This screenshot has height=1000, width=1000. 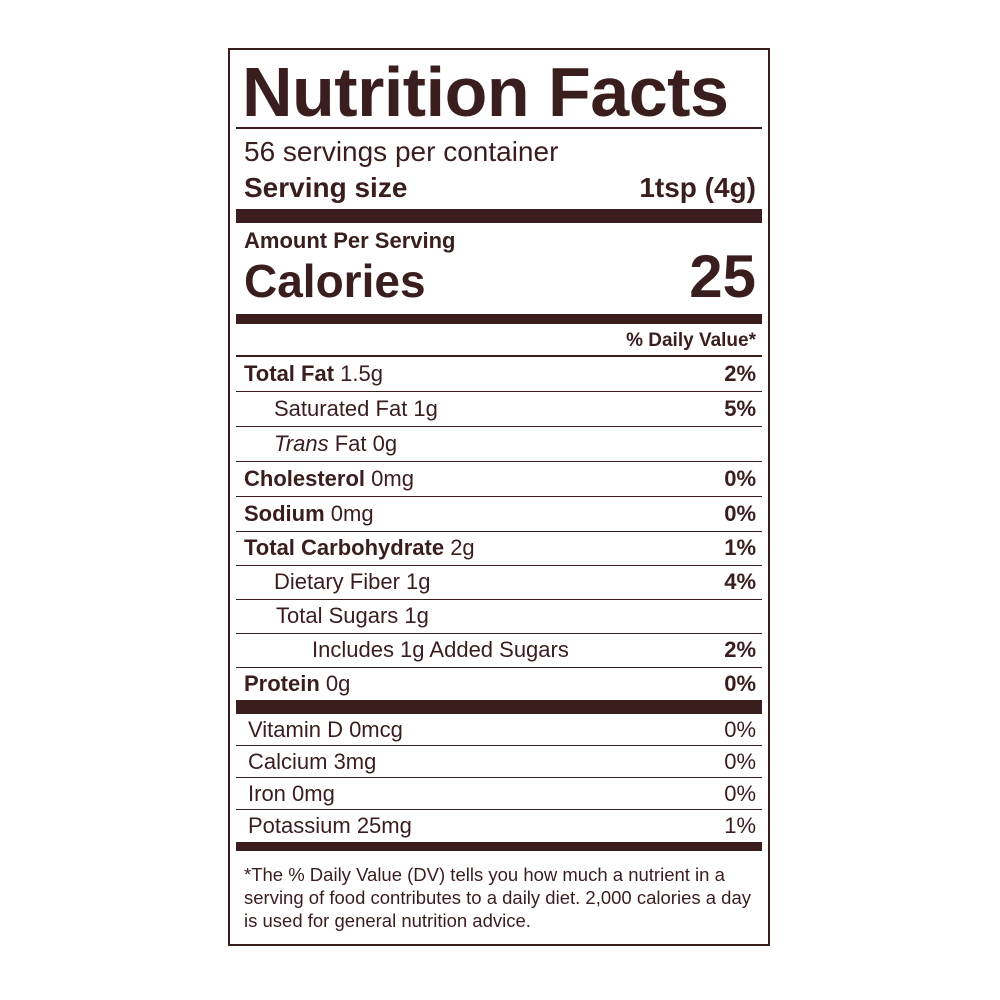 What do you see at coordinates (499, 794) in the screenshot?
I see `vitamin-row: Iron 0mg 0%` at bounding box center [499, 794].